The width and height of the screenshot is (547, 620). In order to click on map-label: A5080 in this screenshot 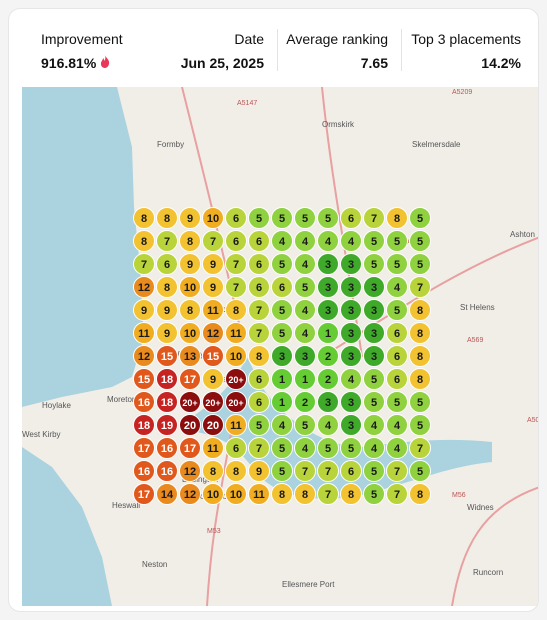, I will do `click(533, 420)`.